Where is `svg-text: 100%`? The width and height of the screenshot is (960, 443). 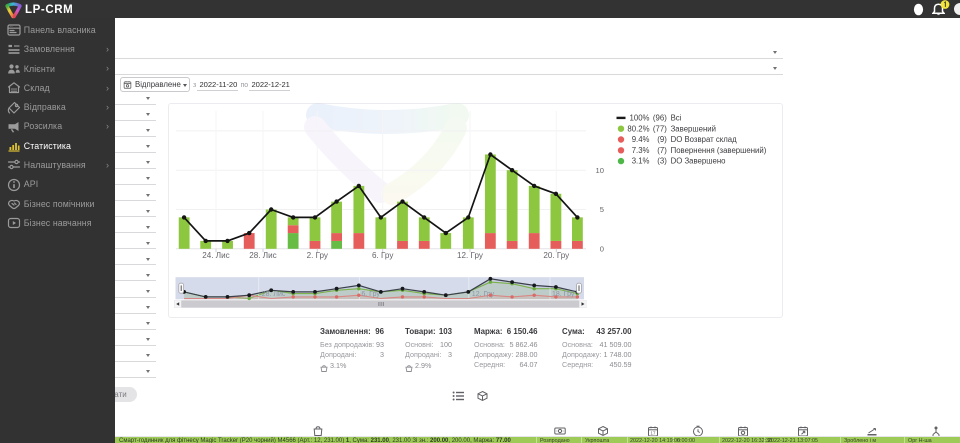
svg-text: 100% is located at coordinates (640, 118).